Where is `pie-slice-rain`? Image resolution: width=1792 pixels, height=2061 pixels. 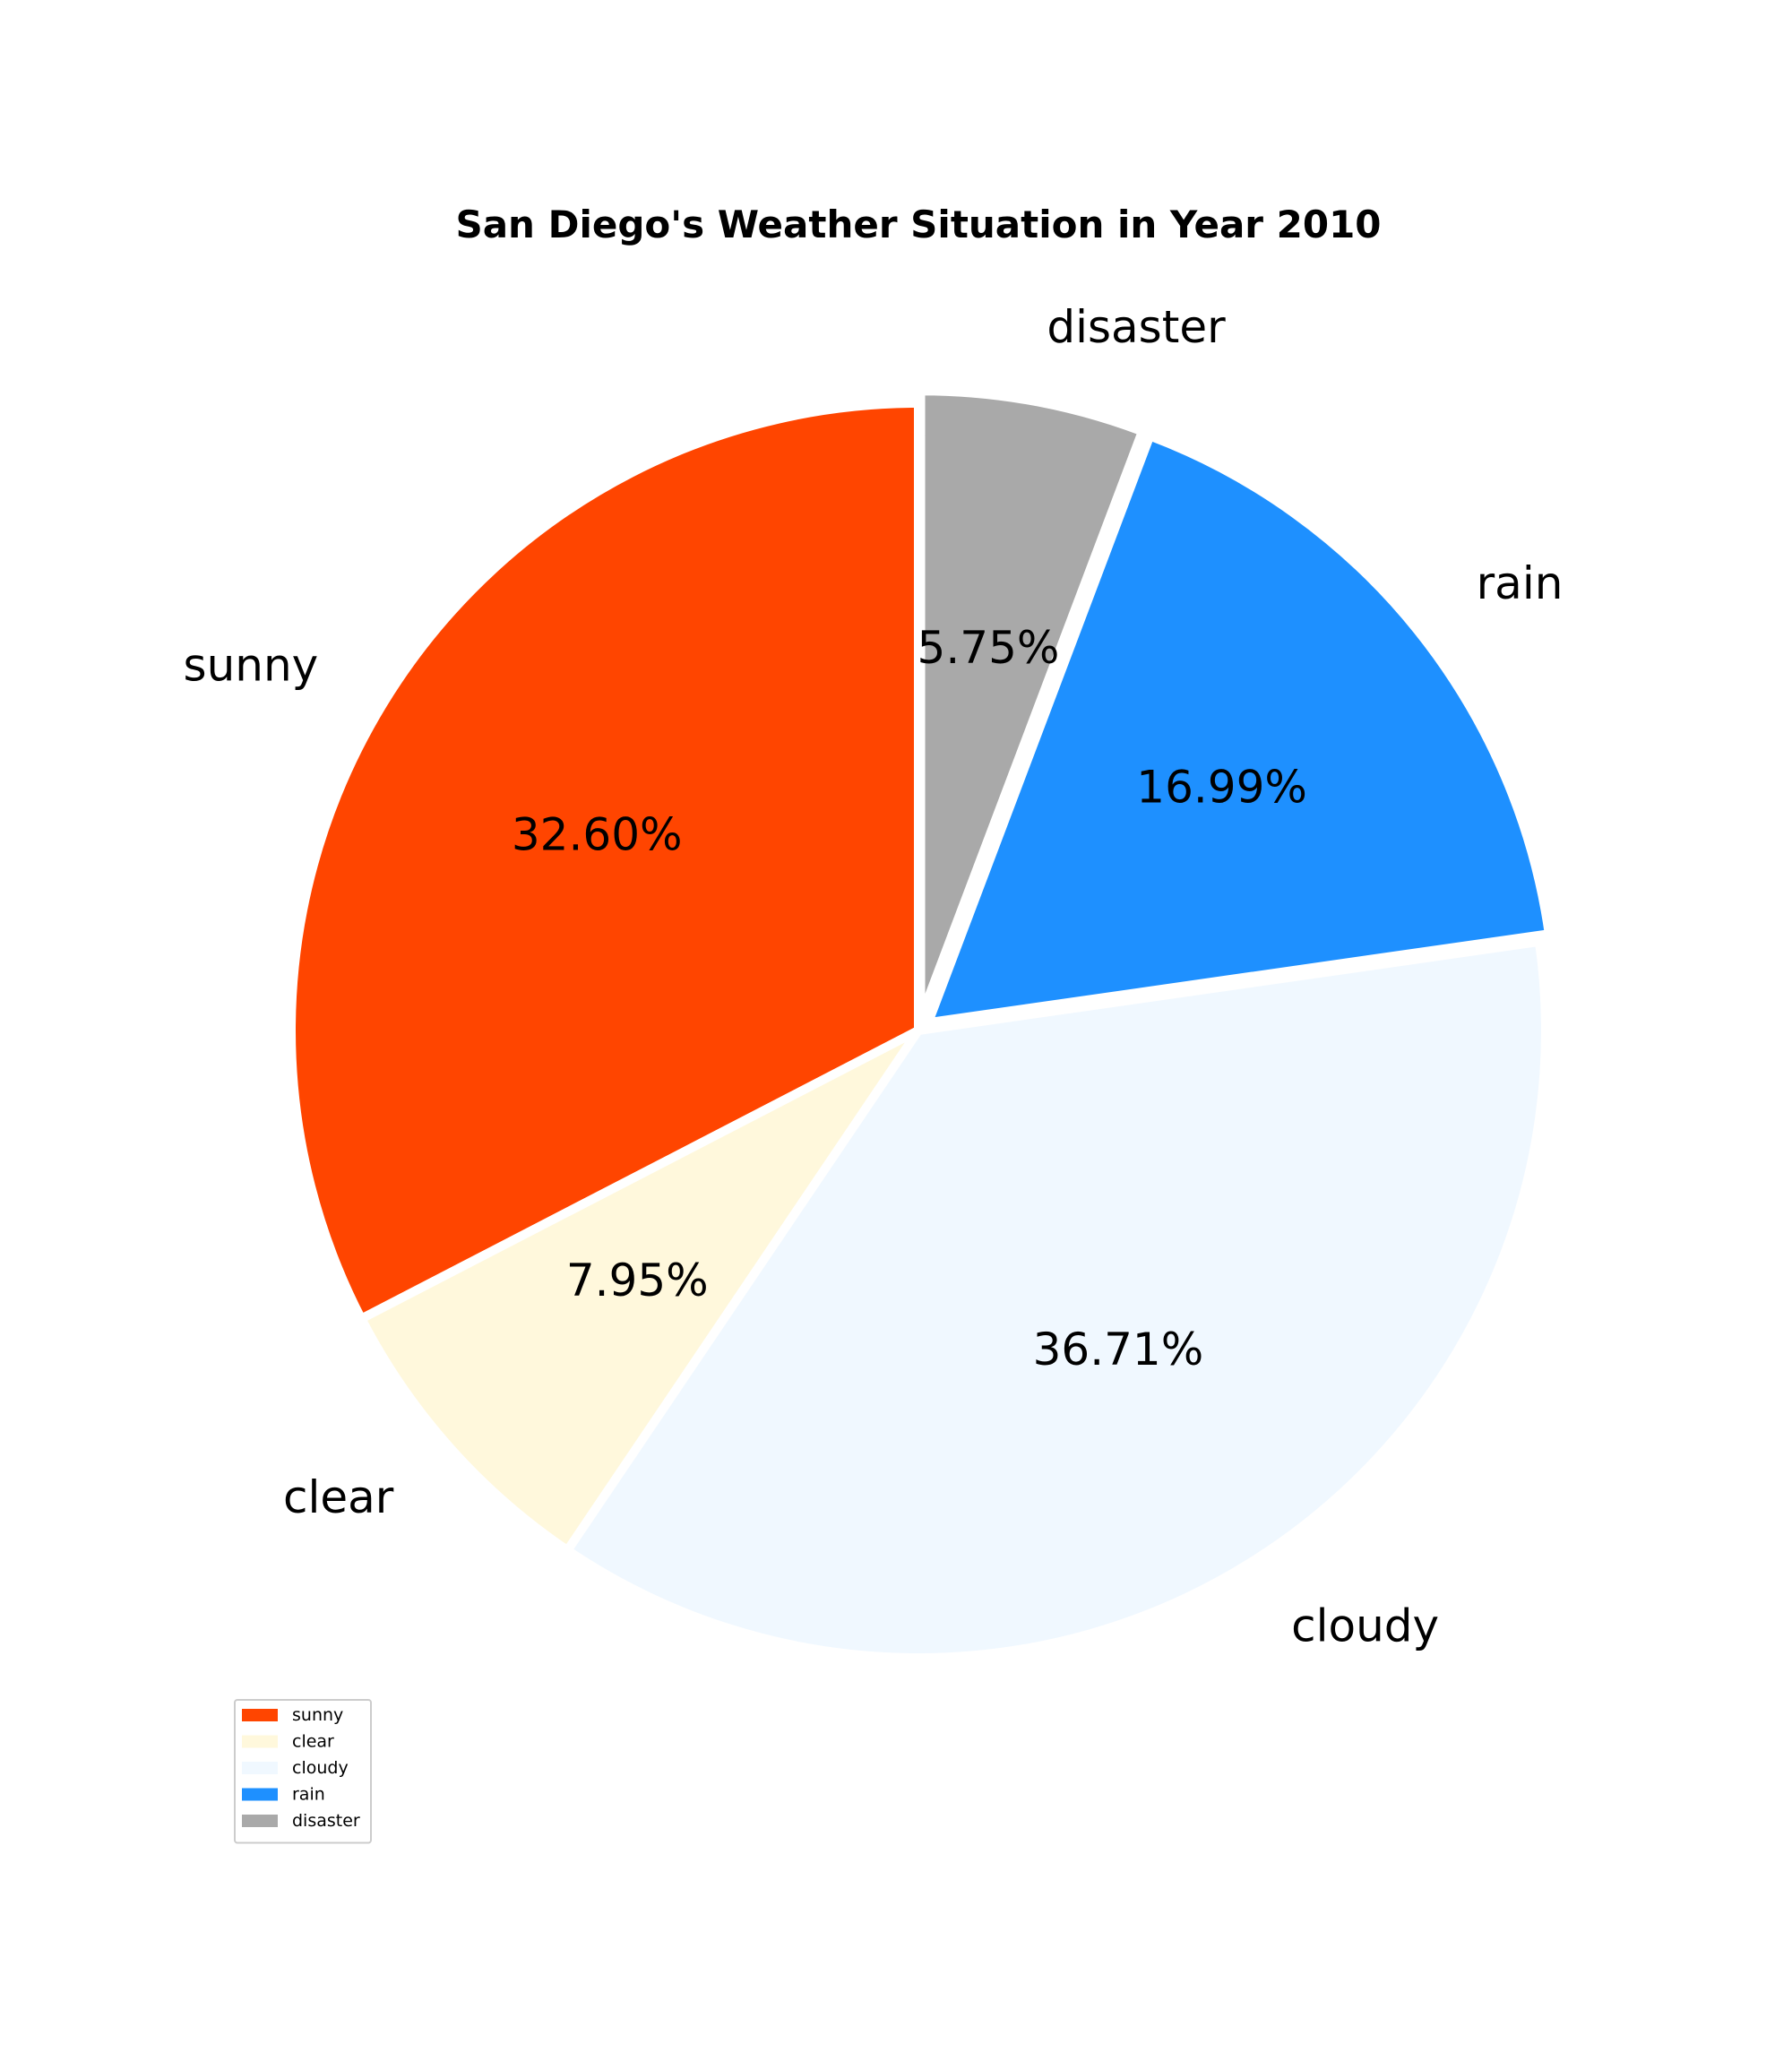 pie-slice-rain is located at coordinates (1238, 729).